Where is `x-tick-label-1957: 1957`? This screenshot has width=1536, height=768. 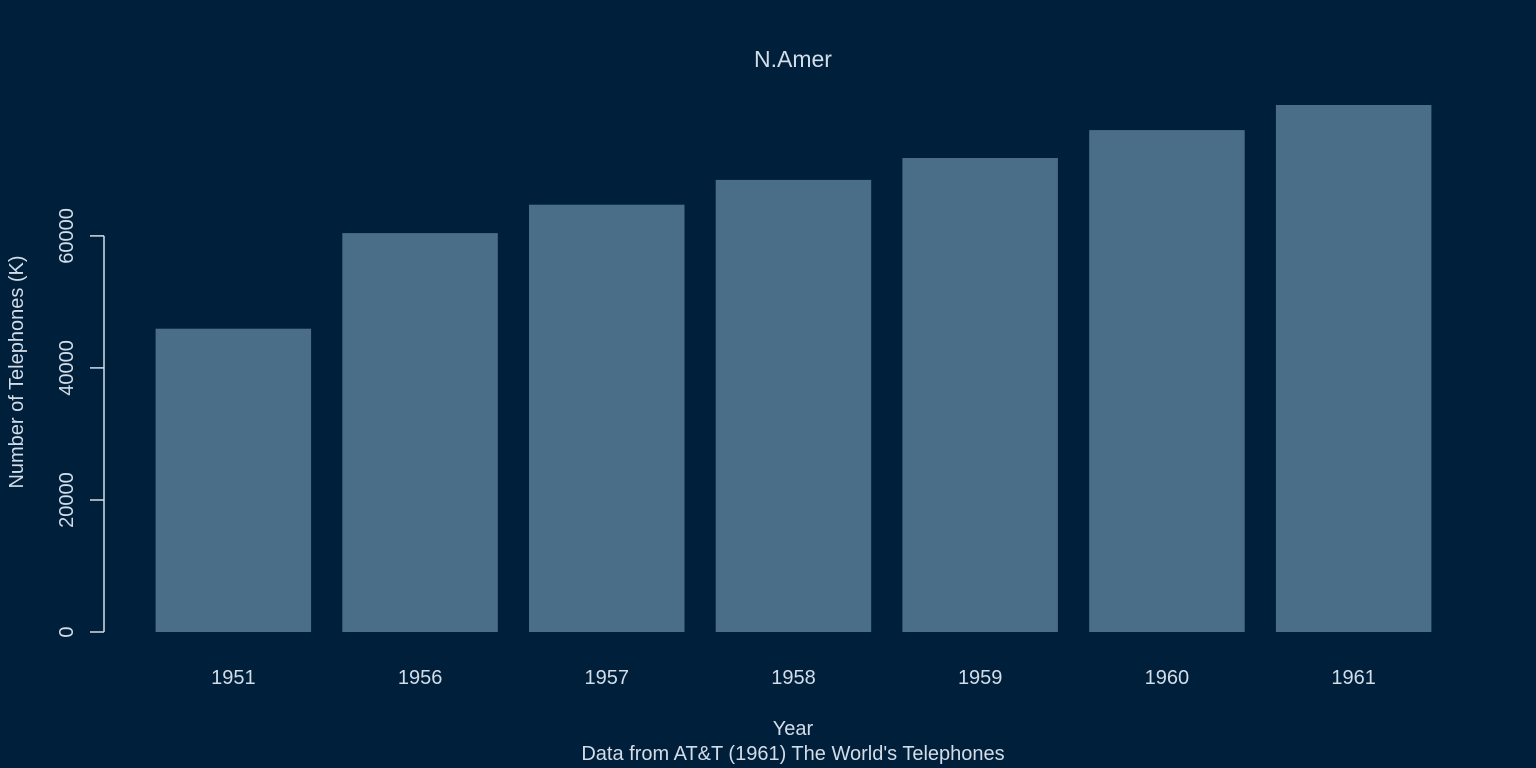
x-tick-label-1957: 1957 is located at coordinates (607, 678).